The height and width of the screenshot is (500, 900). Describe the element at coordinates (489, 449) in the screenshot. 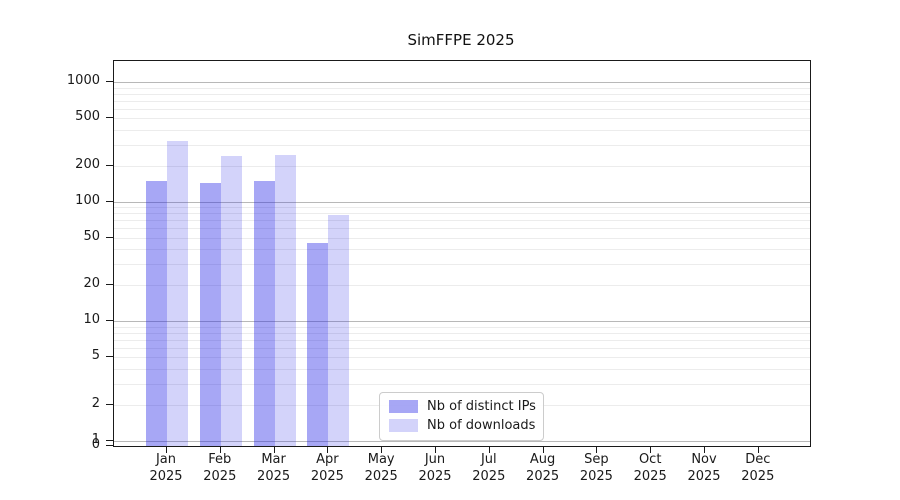

I see `x-tick-mark-jul` at that location.